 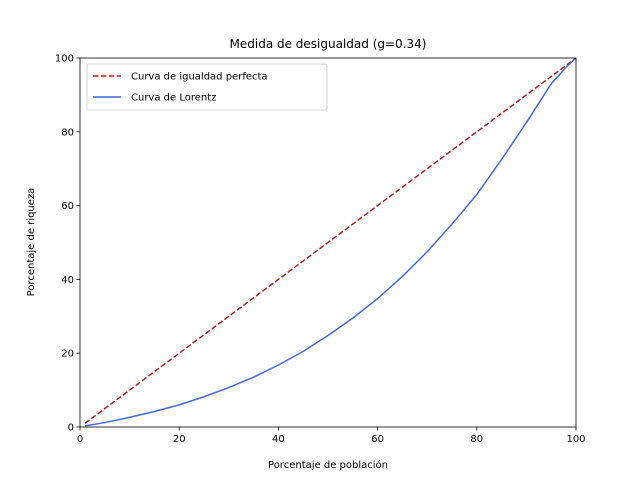 I want to click on y-tick-label-4: 80, so click(x=67, y=132).